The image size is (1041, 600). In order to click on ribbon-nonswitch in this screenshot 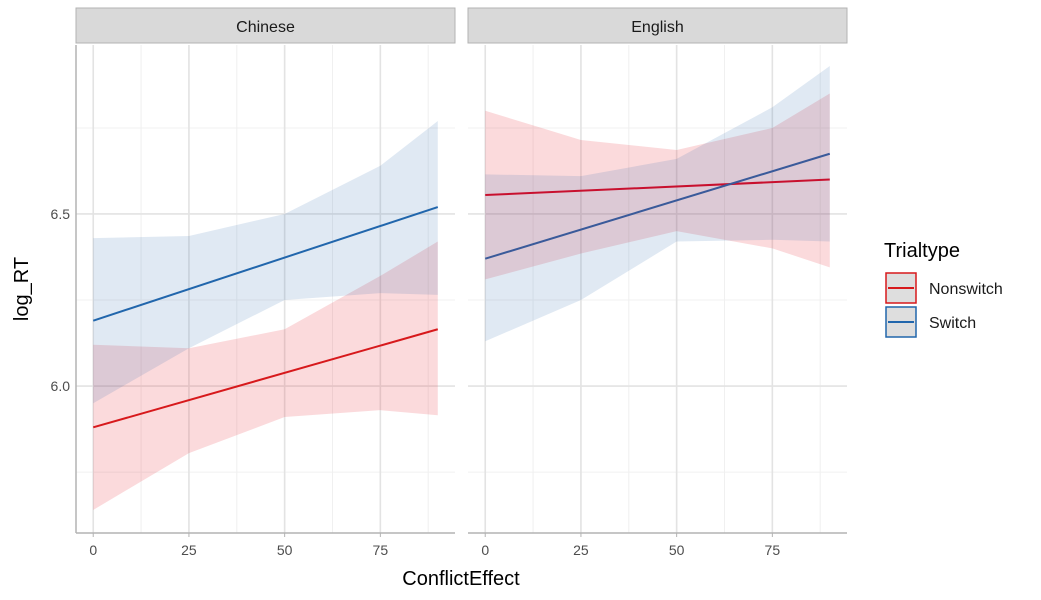, I will do `click(265, 375)`.